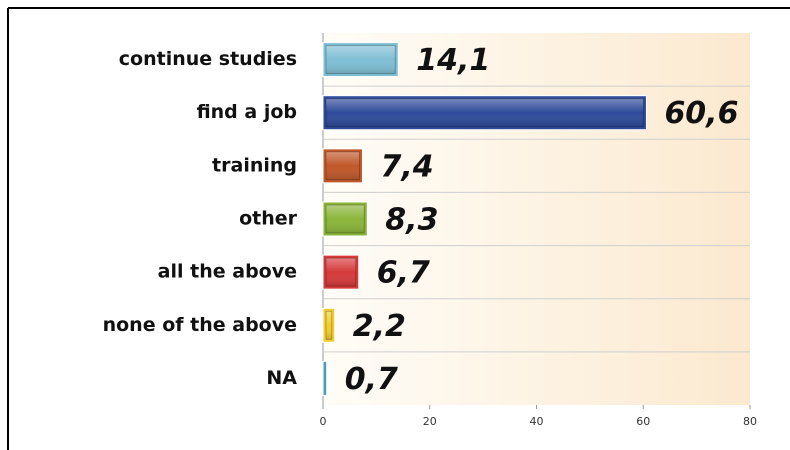 The height and width of the screenshot is (450, 790). I want to click on bar, so click(325, 378).